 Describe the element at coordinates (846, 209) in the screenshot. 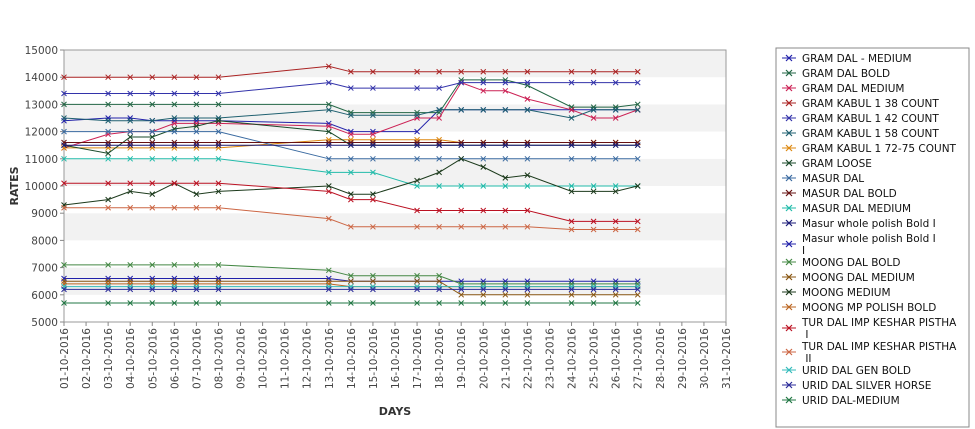

I see `legend-item-10: MASUR DAL MEDIUM` at that location.